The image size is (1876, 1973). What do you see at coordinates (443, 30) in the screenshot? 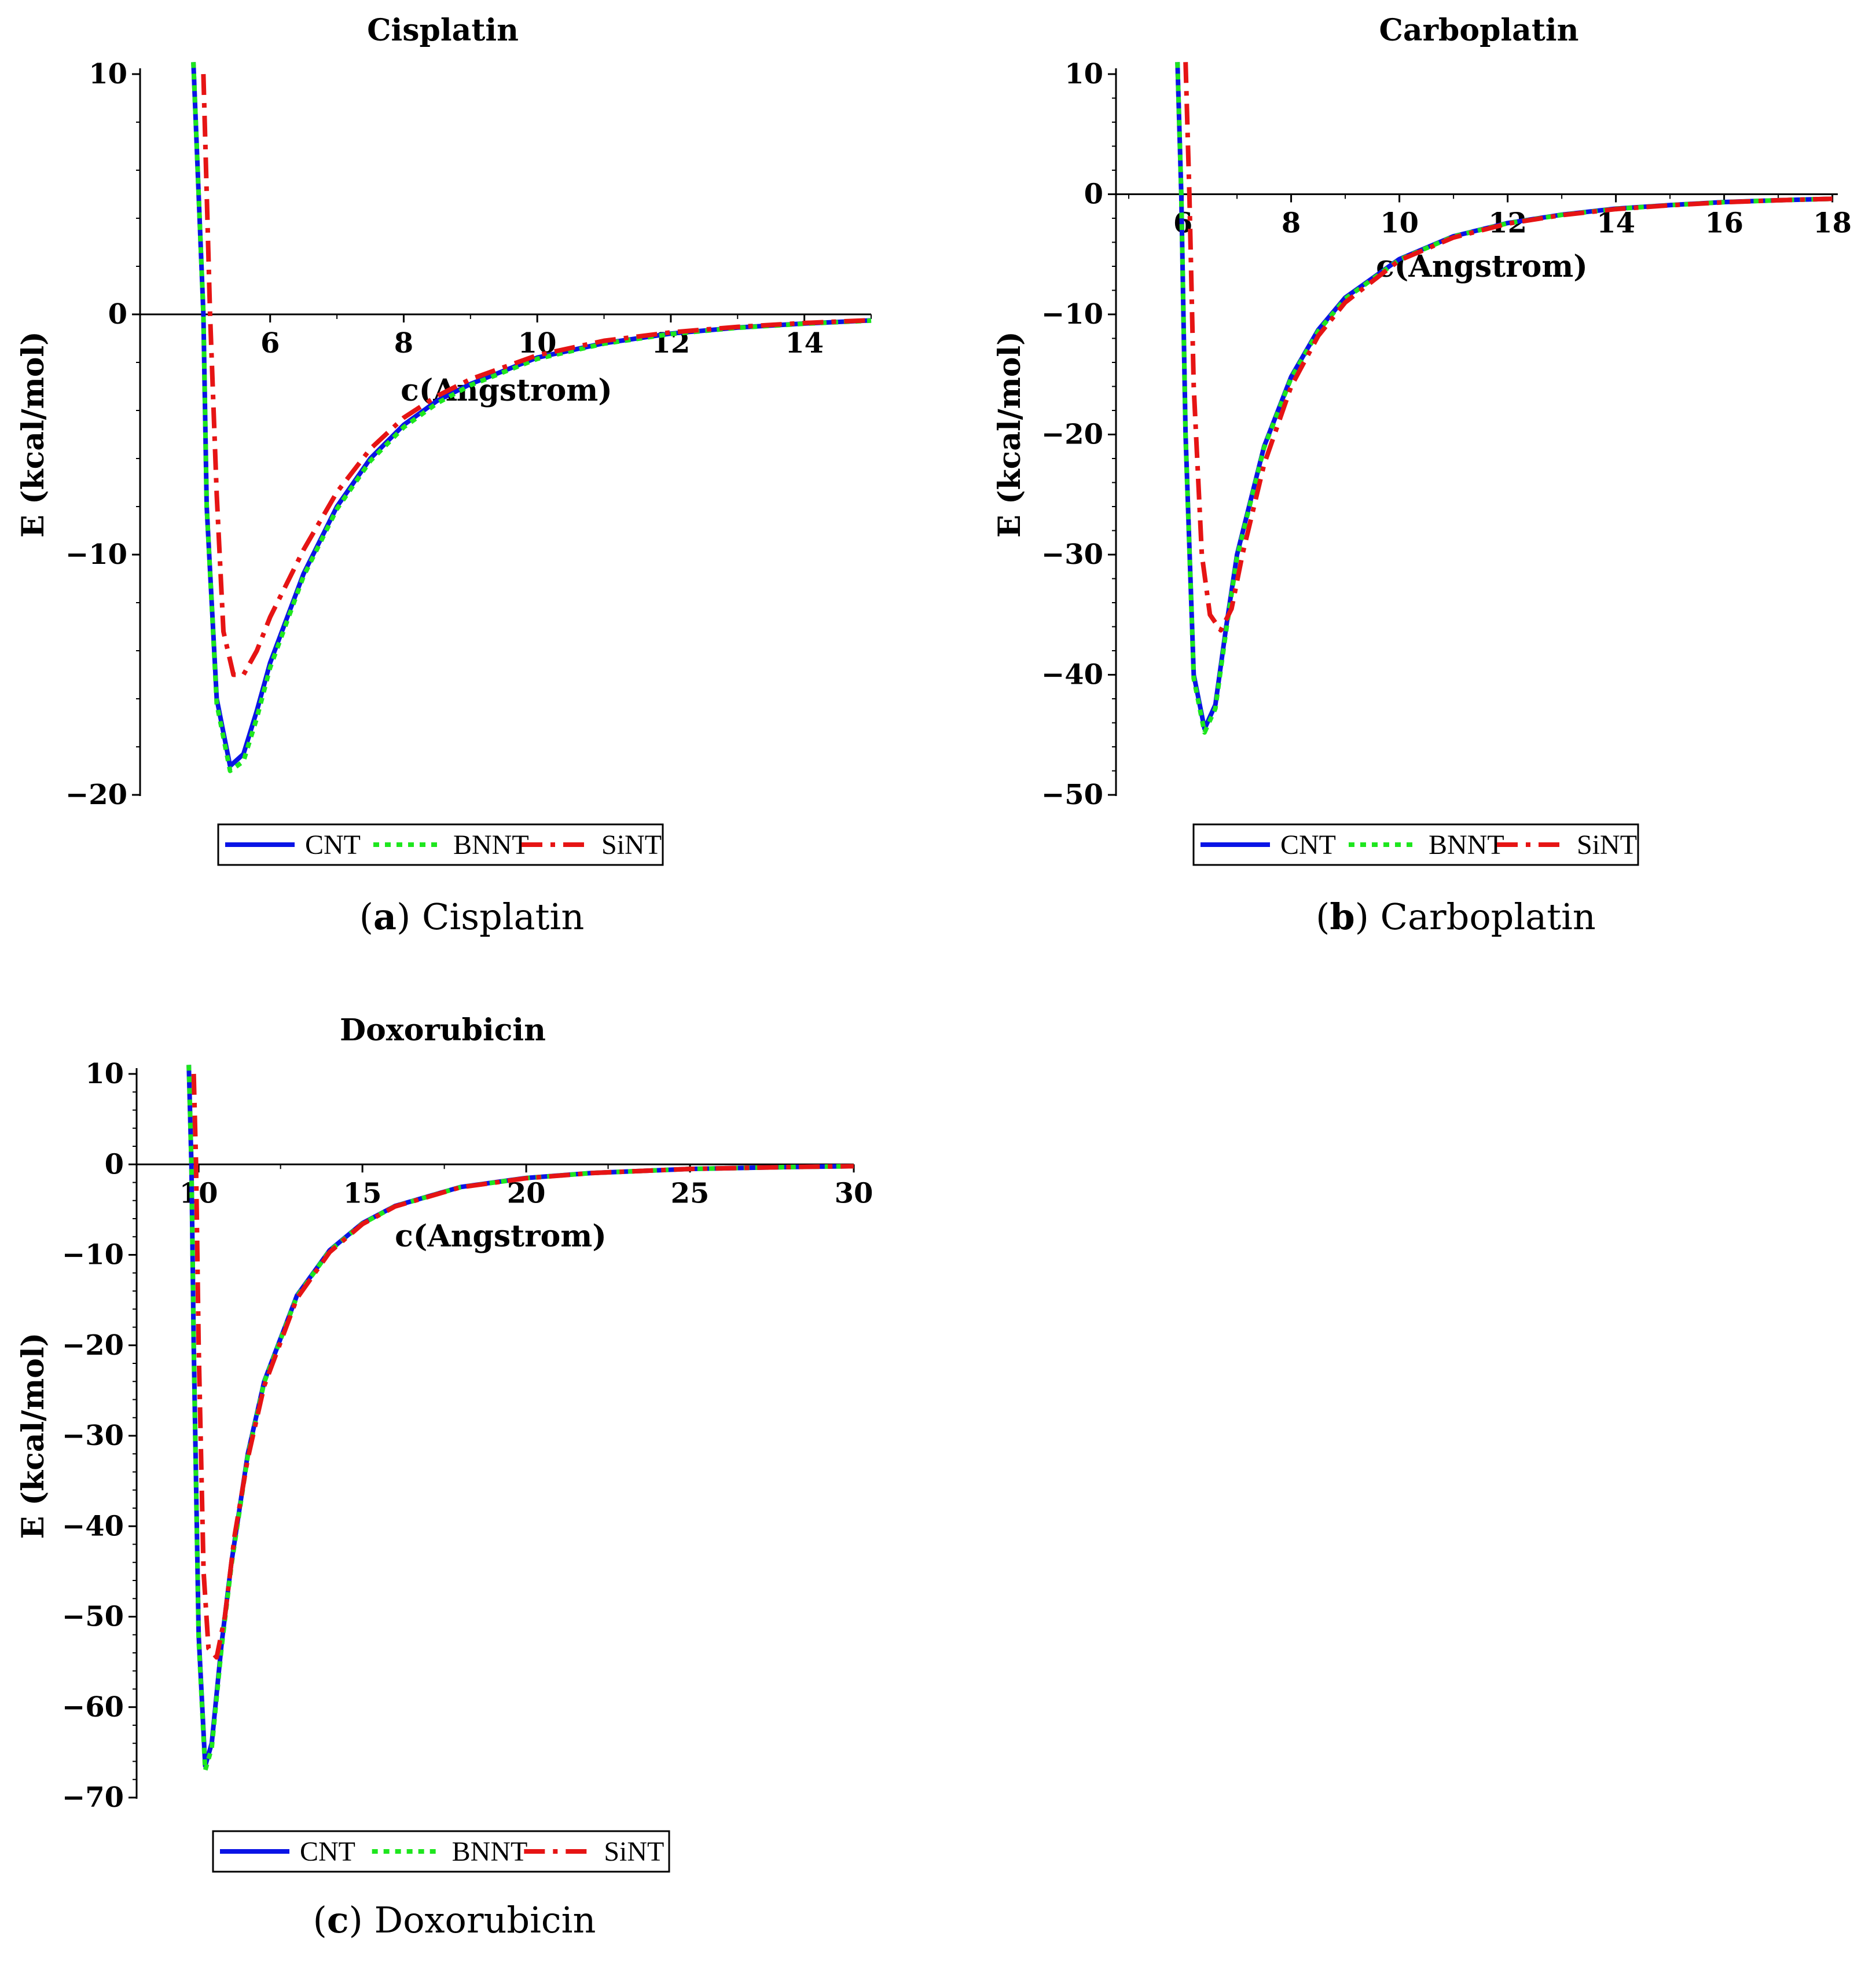
I see `chart-title: Cisplatin` at bounding box center [443, 30].